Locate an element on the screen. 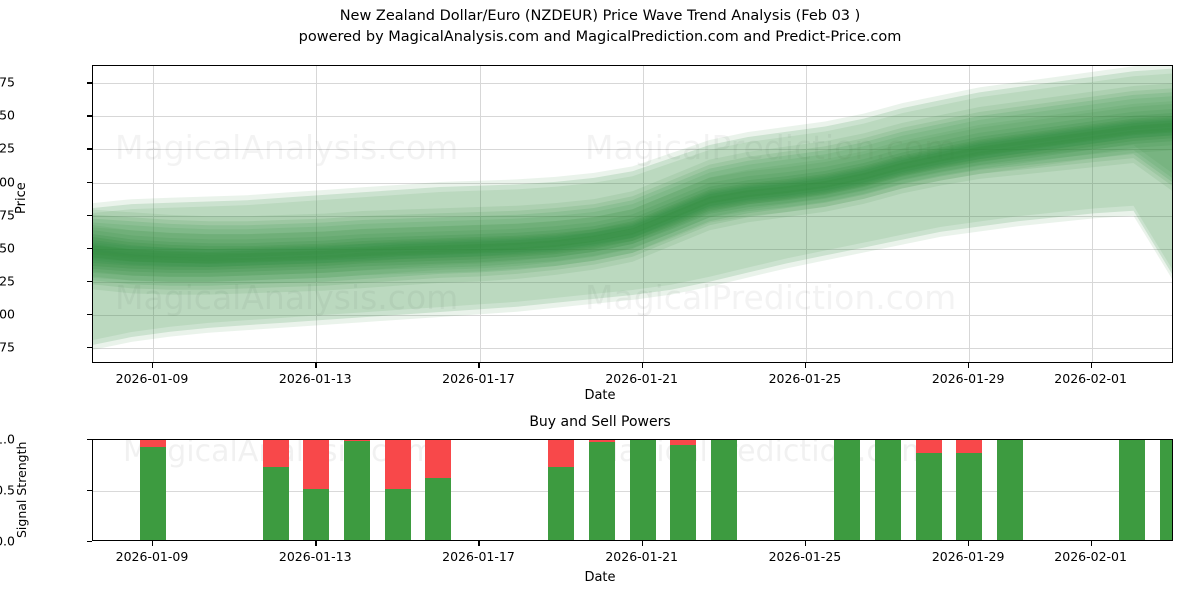 The image size is (1200, 600). price-tick-label: 0.5050 is located at coordinates (7, 115).